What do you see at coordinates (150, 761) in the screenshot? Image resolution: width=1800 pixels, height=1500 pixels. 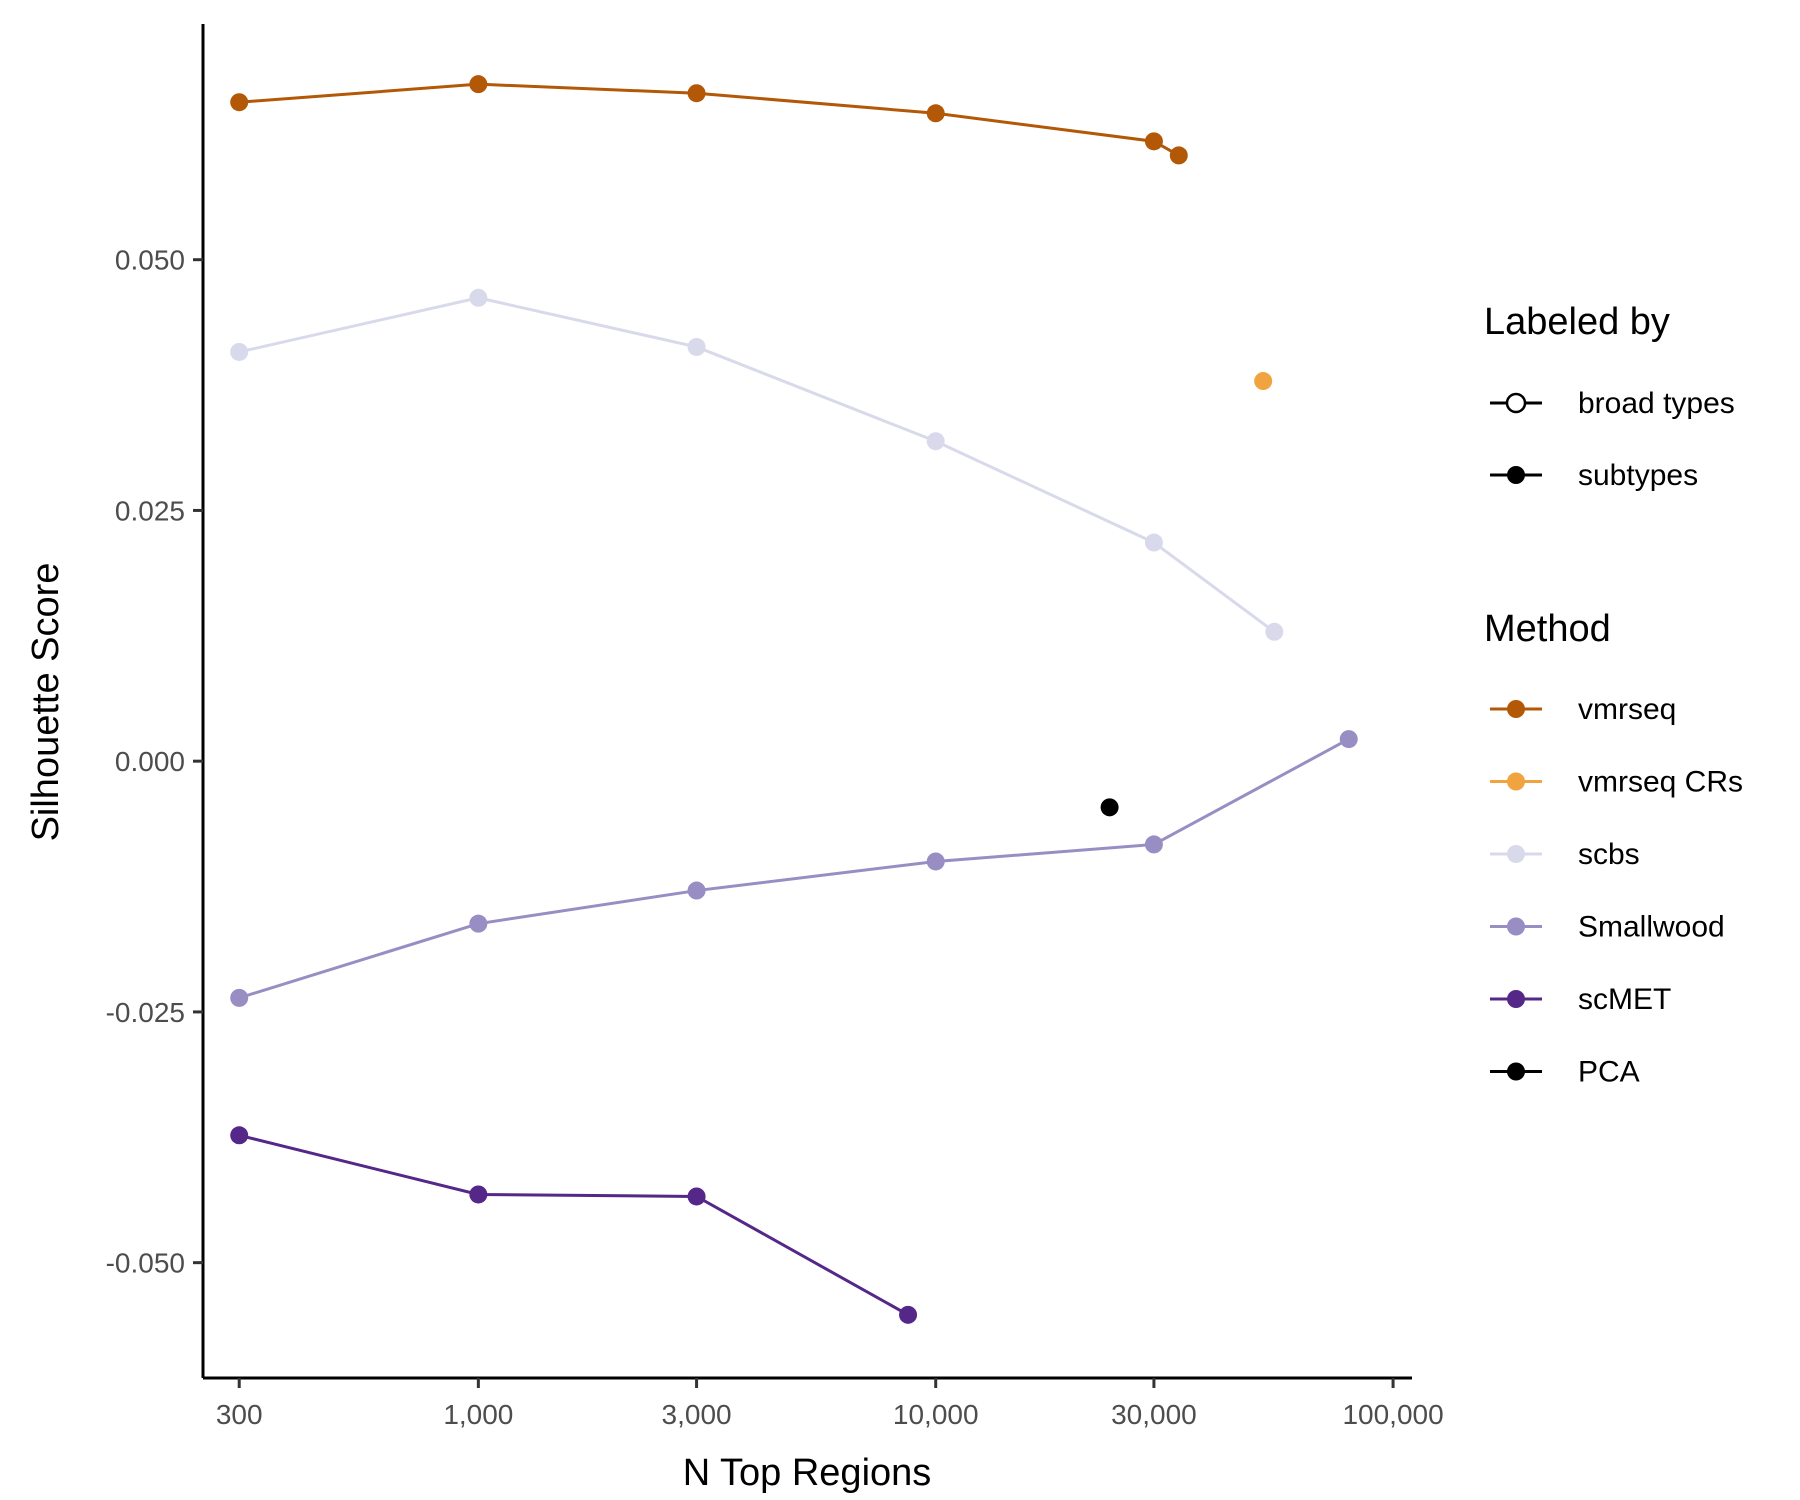 I see `y-tick-label: 0.000` at bounding box center [150, 761].